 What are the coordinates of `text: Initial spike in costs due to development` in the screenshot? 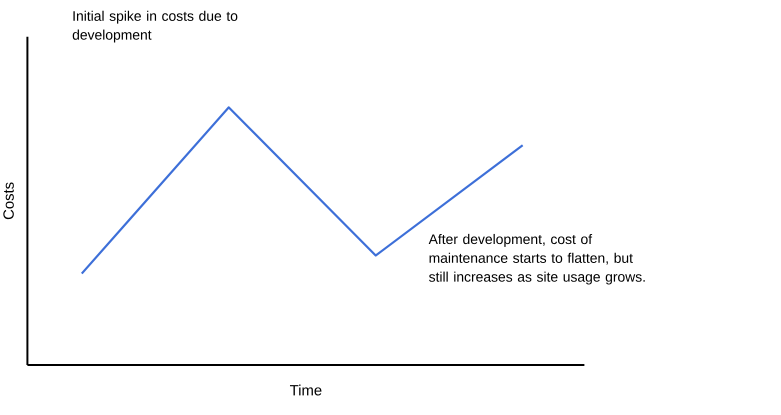 It's located at (155, 26).